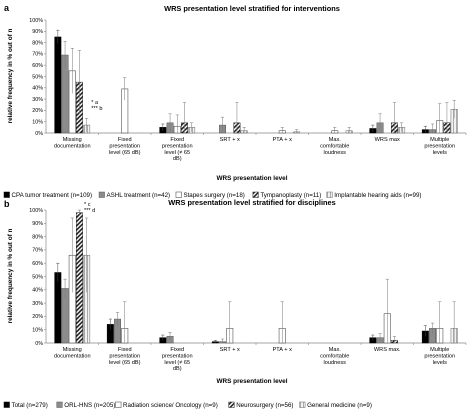 The width and height of the screenshot is (474, 412). What do you see at coordinates (7, 8) in the screenshot?
I see `panel-letter-a: a` at bounding box center [7, 8].